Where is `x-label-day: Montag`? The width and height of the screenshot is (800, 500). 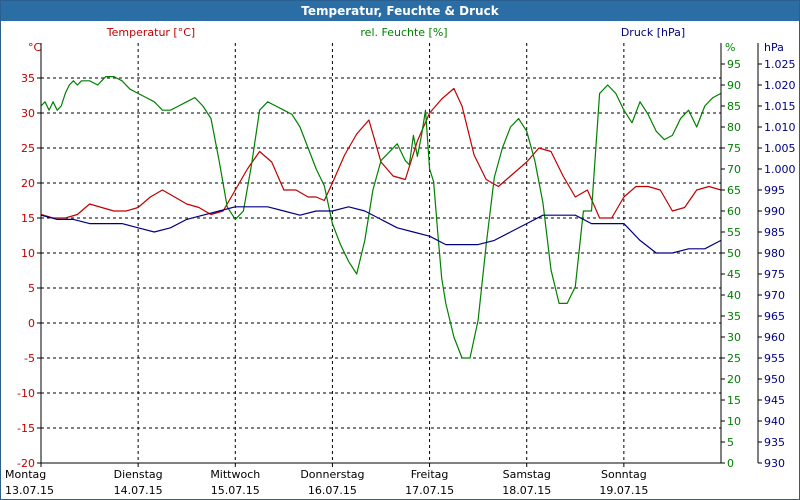 x-label-day: Montag is located at coordinates (25, 474).